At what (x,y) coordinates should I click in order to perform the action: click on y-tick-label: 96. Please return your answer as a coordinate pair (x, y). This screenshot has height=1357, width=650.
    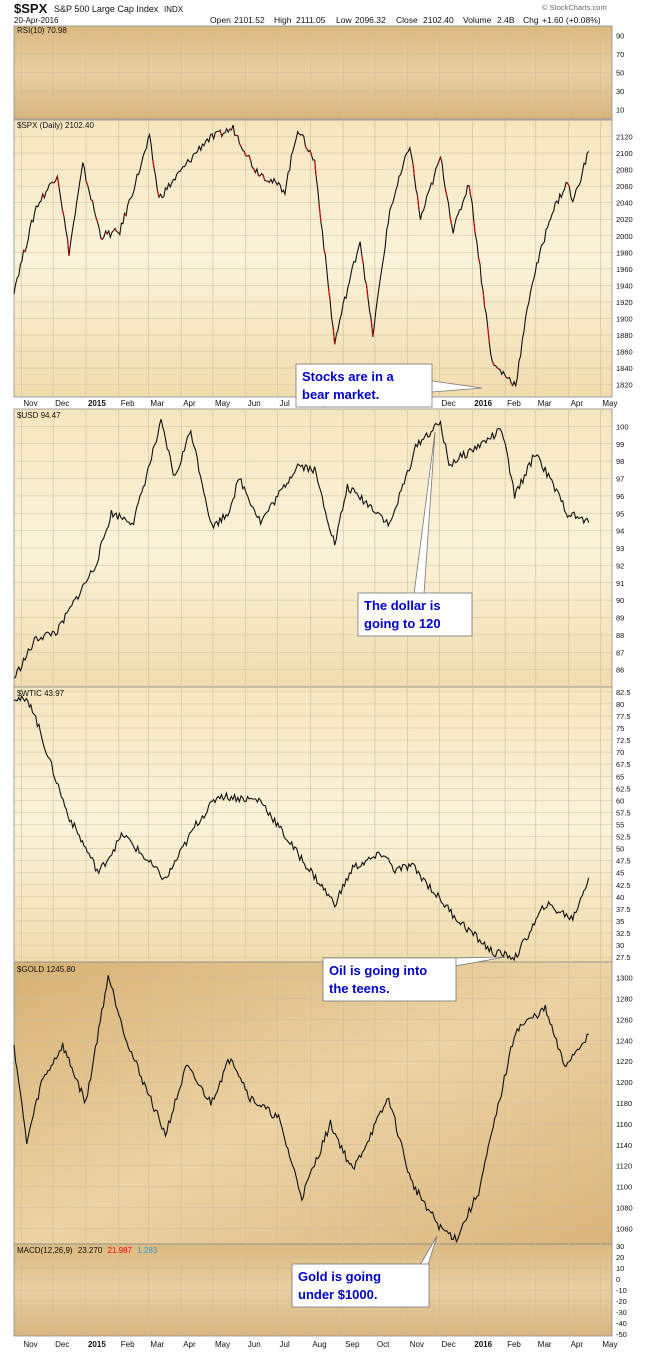
    Looking at the image, I should click on (620, 496).